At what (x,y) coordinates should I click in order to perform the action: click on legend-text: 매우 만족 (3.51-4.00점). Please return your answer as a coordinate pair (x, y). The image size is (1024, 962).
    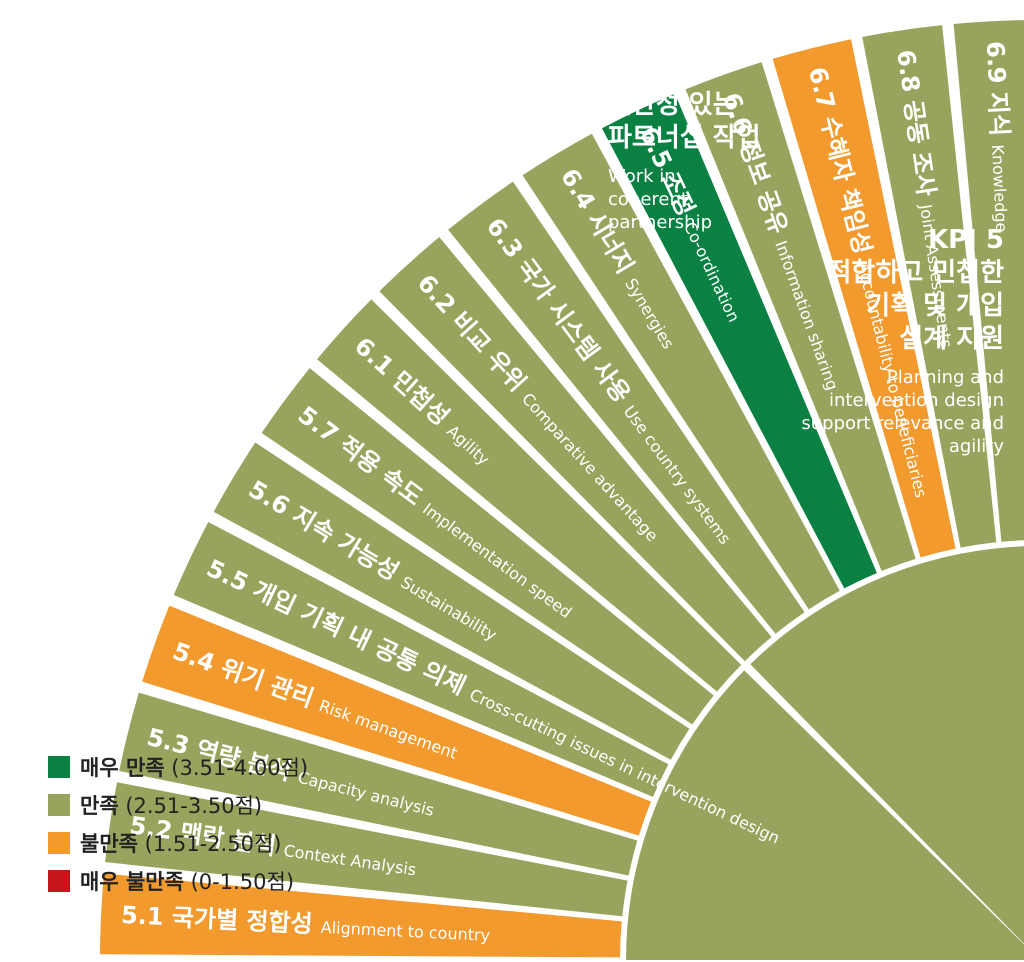
    Looking at the image, I should click on (194, 767).